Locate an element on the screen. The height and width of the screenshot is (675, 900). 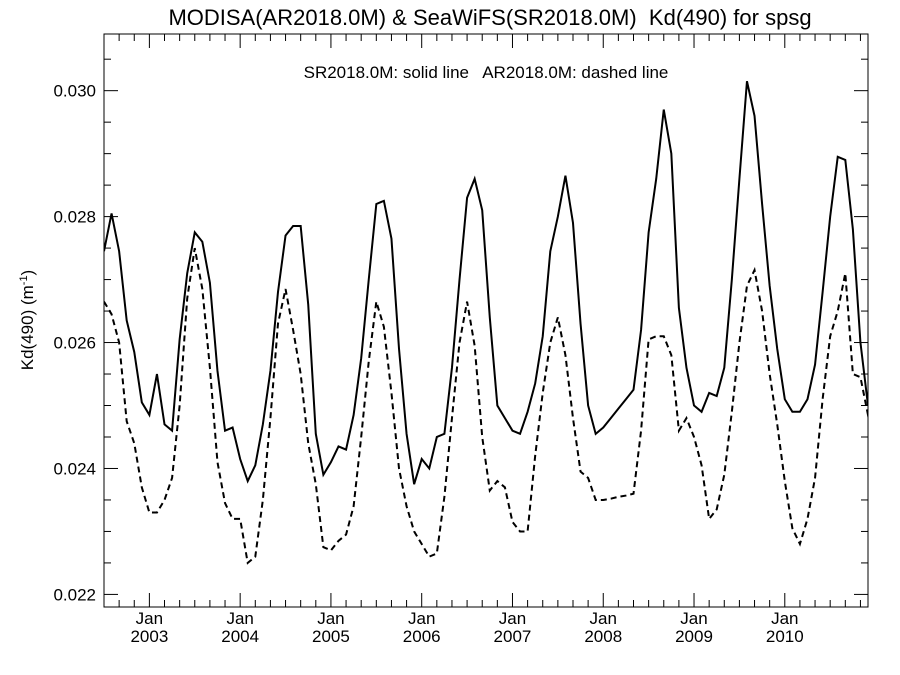
y-tick-label: 0.026 is located at coordinates (74, 343).